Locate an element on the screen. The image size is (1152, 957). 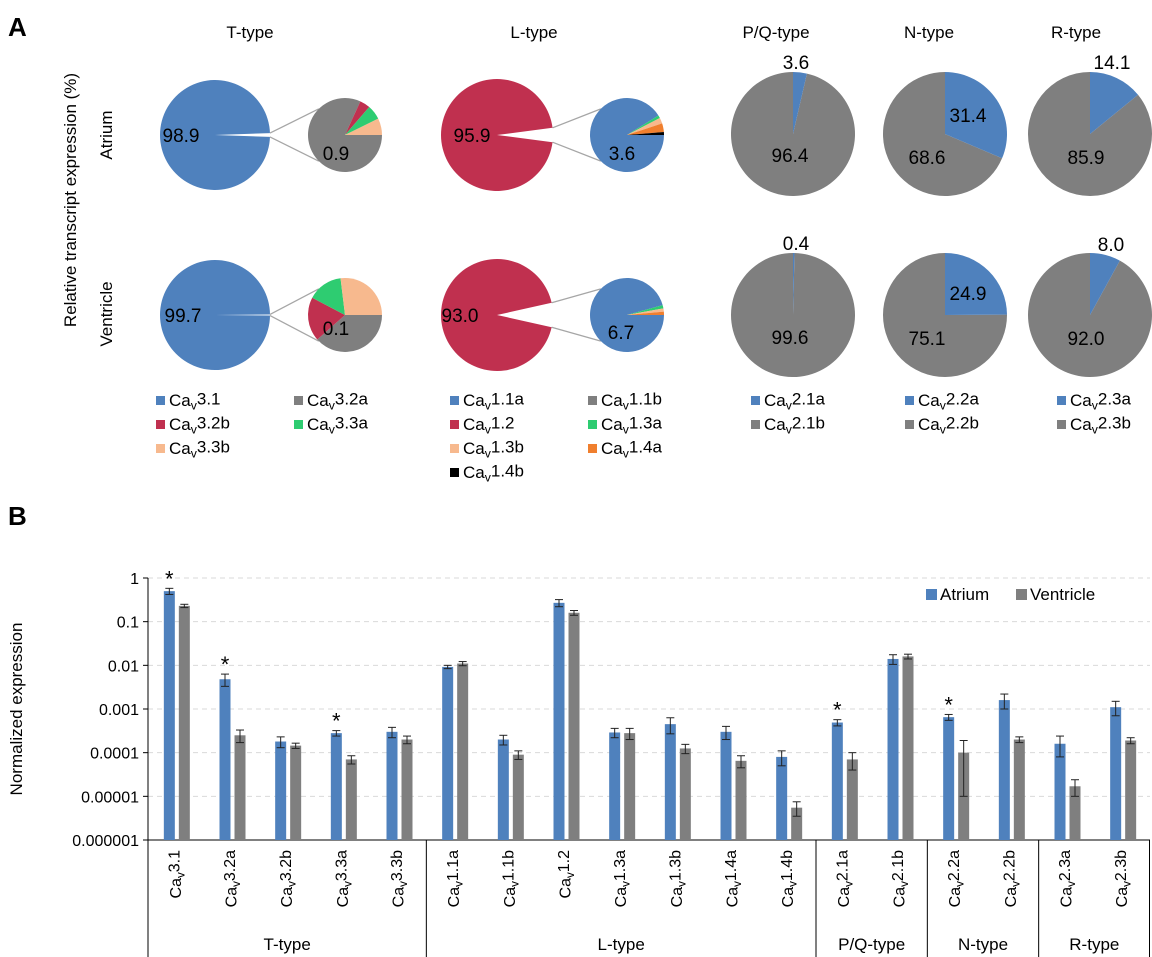
x-tick-label: Cav2.2a is located at coordinates (956, 878).